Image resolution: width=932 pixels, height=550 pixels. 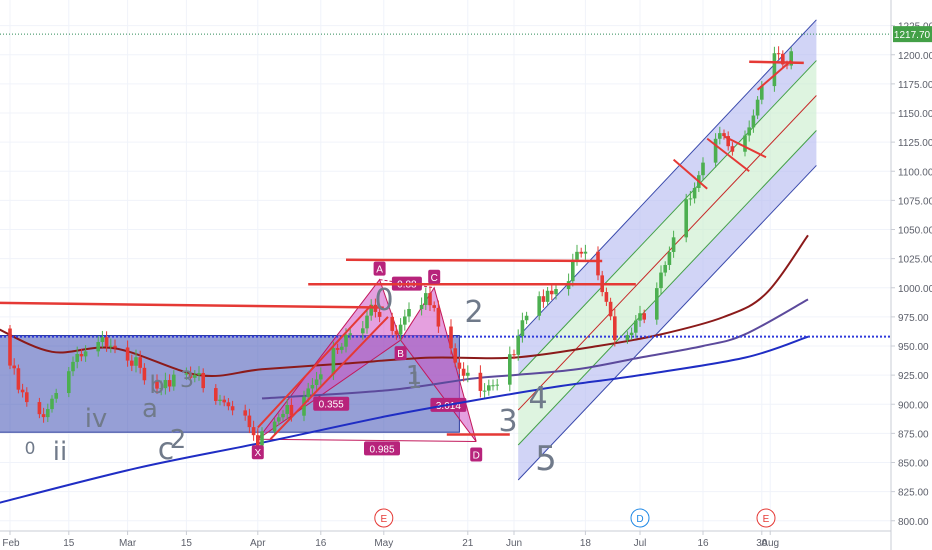 What do you see at coordinates (258, 543) in the screenshot?
I see `x-tick-label: Apr` at bounding box center [258, 543].